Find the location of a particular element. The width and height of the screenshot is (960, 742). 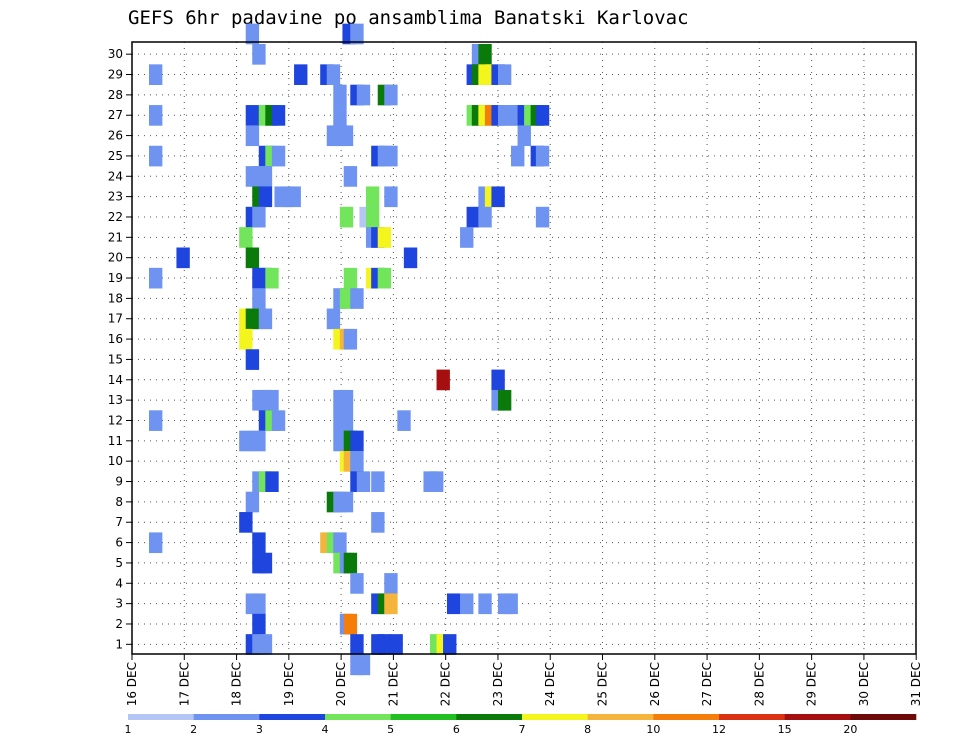

x-tick-label: 28 DEC is located at coordinates (759, 684).